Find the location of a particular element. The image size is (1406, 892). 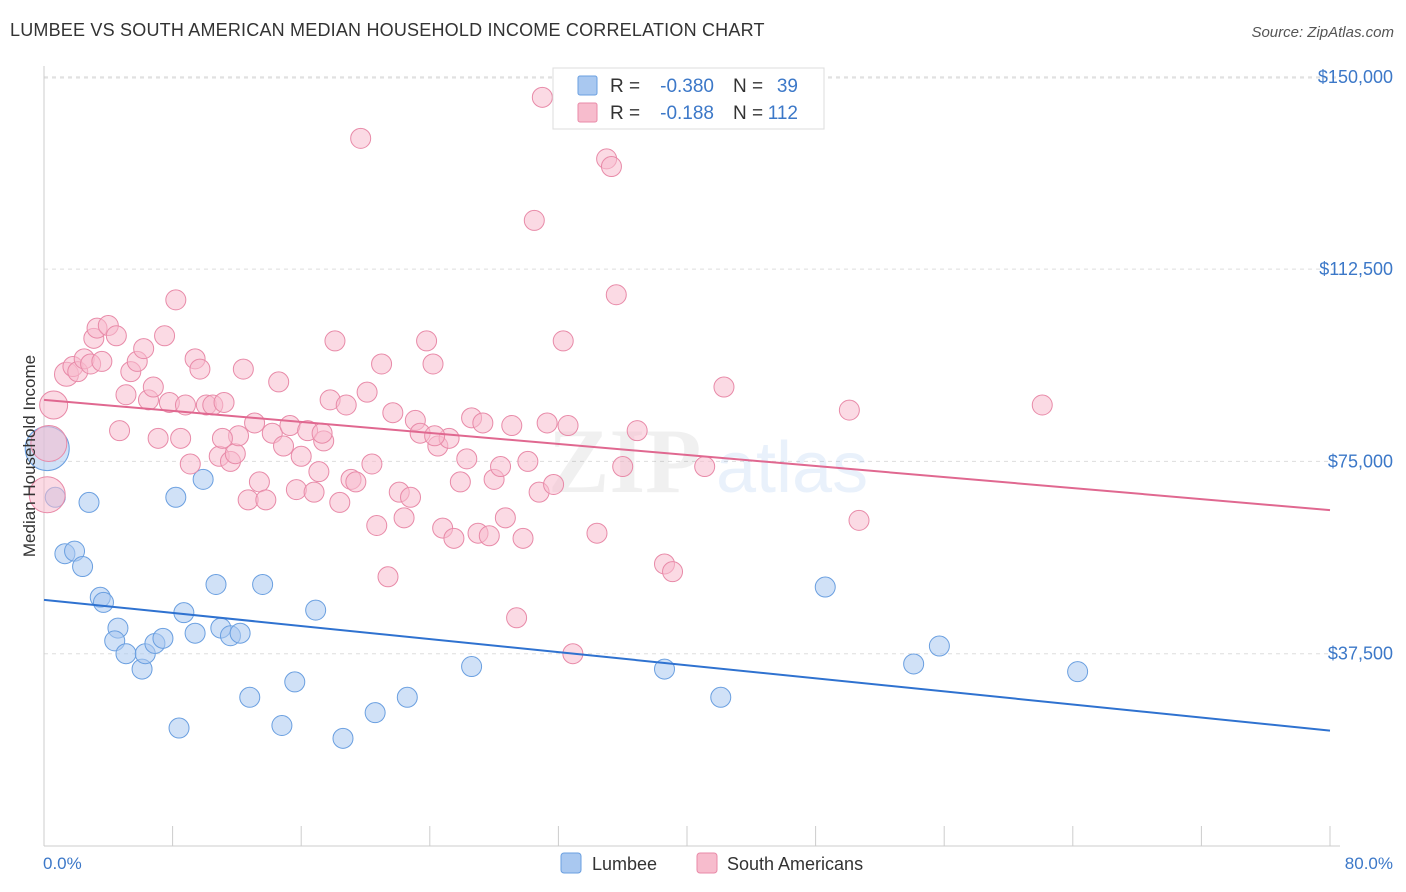

bottom-legend-swatch-lumbee is located at coordinates (571, 863).